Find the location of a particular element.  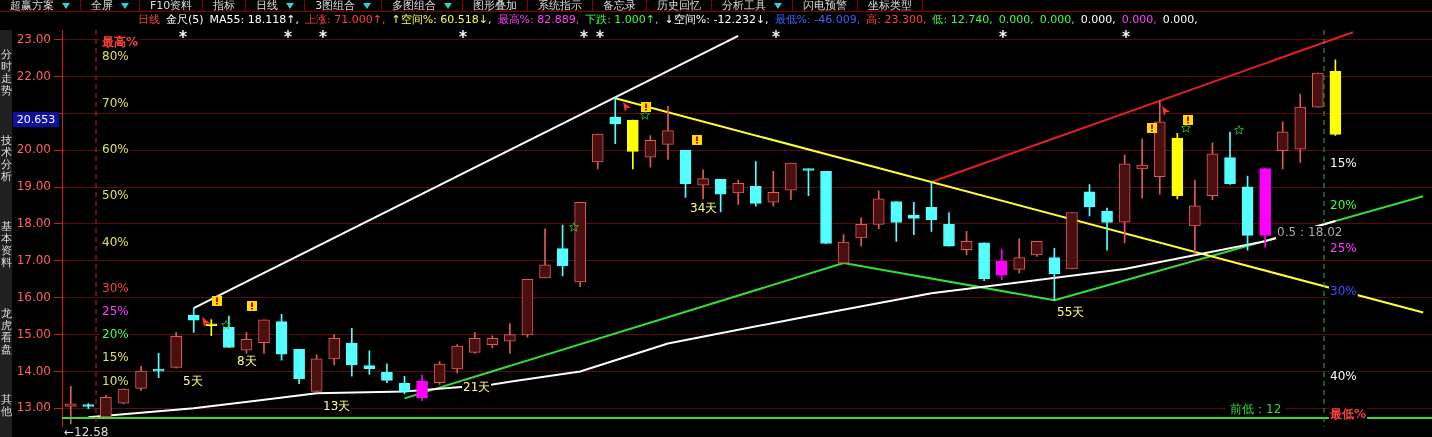

y3-tick-label: 25% is located at coordinates (1343, 248).